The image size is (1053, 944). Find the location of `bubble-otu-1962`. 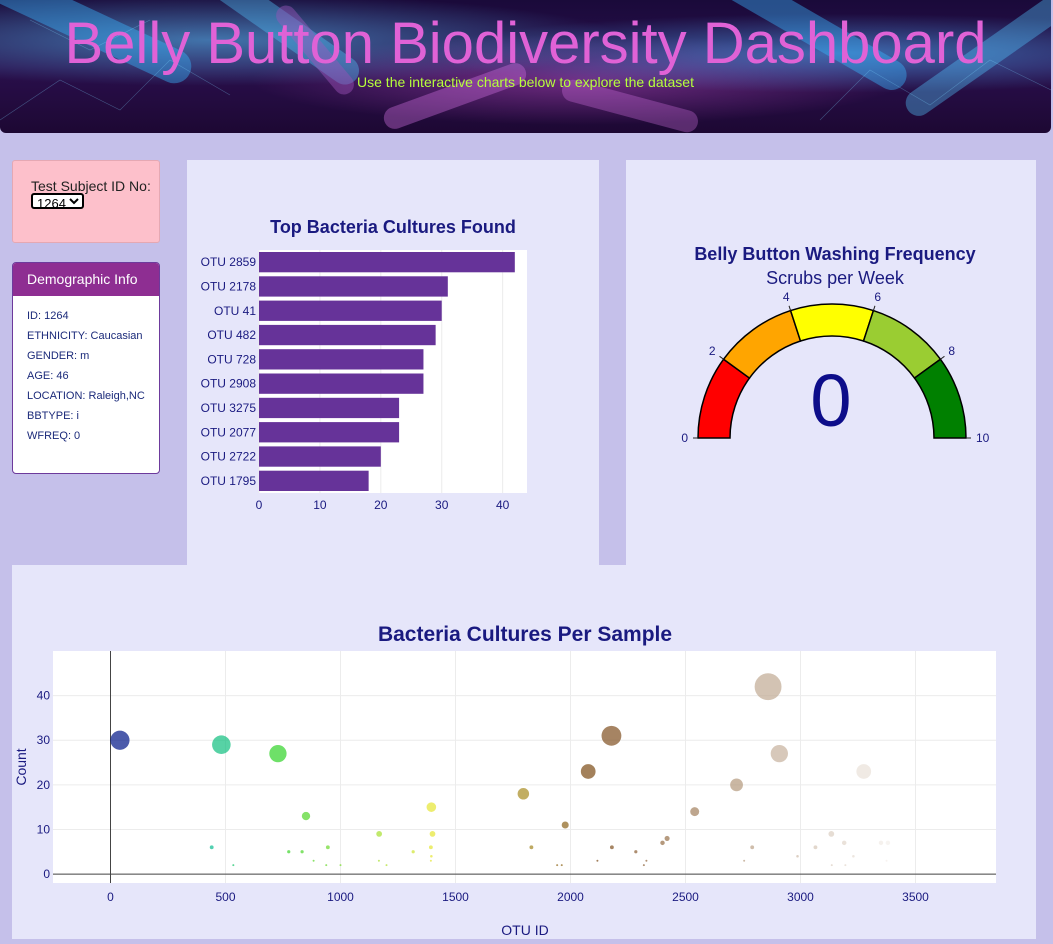

bubble-otu-1962 is located at coordinates (561, 865).